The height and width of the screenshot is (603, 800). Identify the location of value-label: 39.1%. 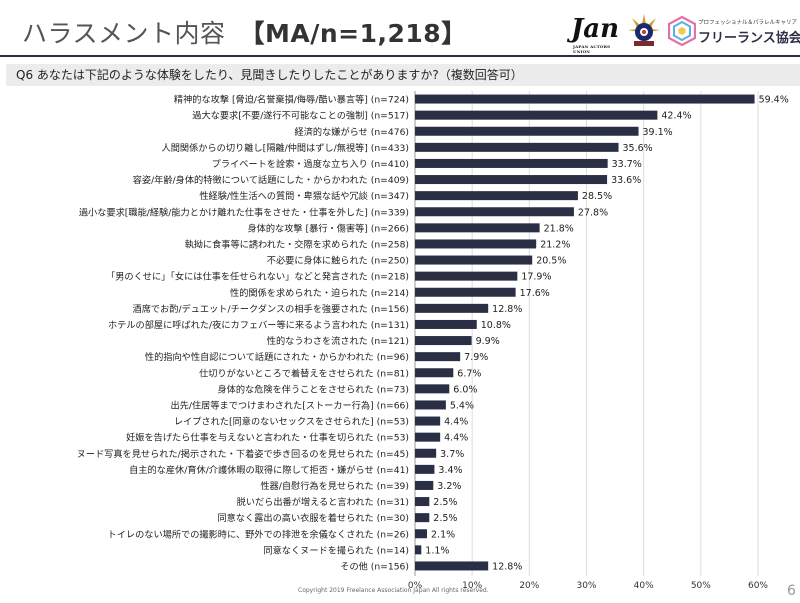
(658, 132).